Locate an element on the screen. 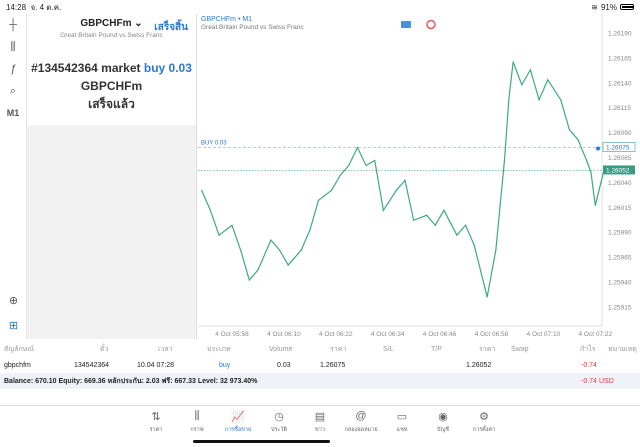  timeframe-button: M1 is located at coordinates (13, 113).